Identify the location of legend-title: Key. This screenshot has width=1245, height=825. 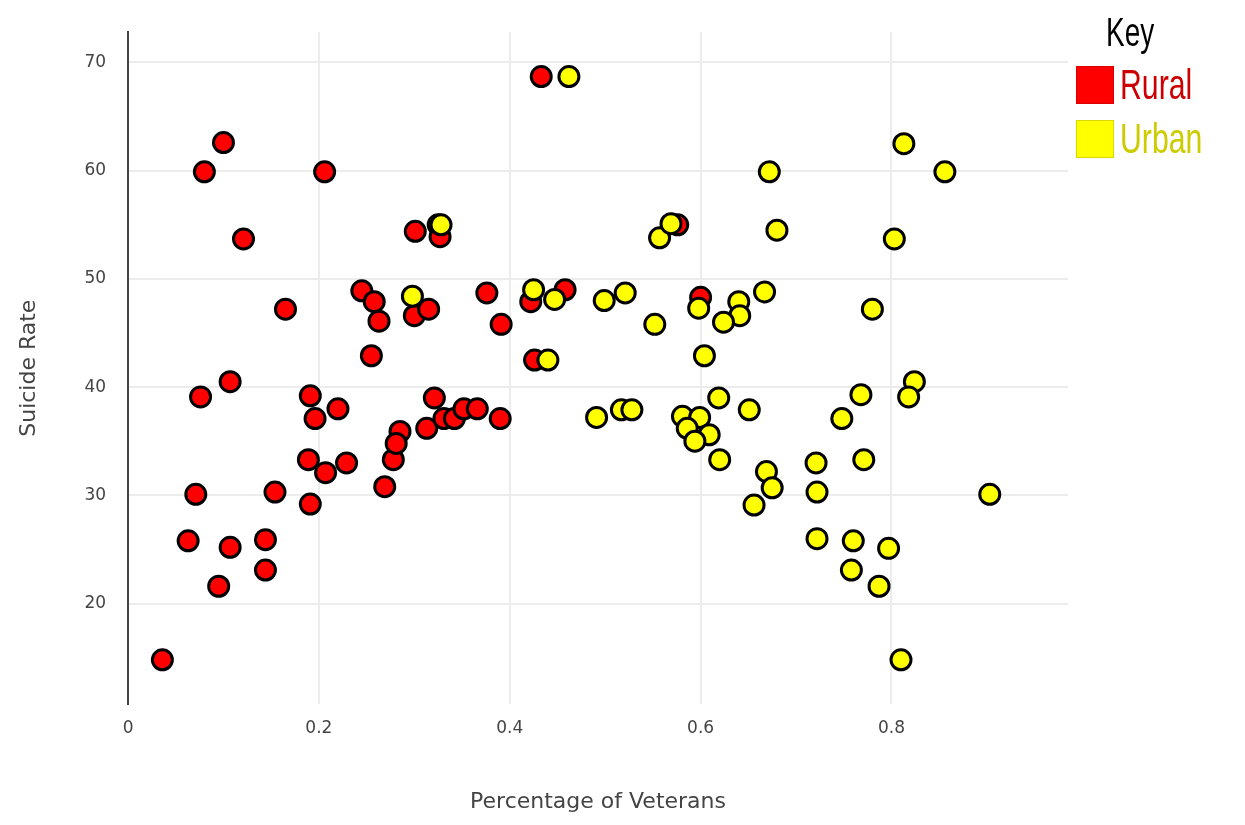
(1131, 32).